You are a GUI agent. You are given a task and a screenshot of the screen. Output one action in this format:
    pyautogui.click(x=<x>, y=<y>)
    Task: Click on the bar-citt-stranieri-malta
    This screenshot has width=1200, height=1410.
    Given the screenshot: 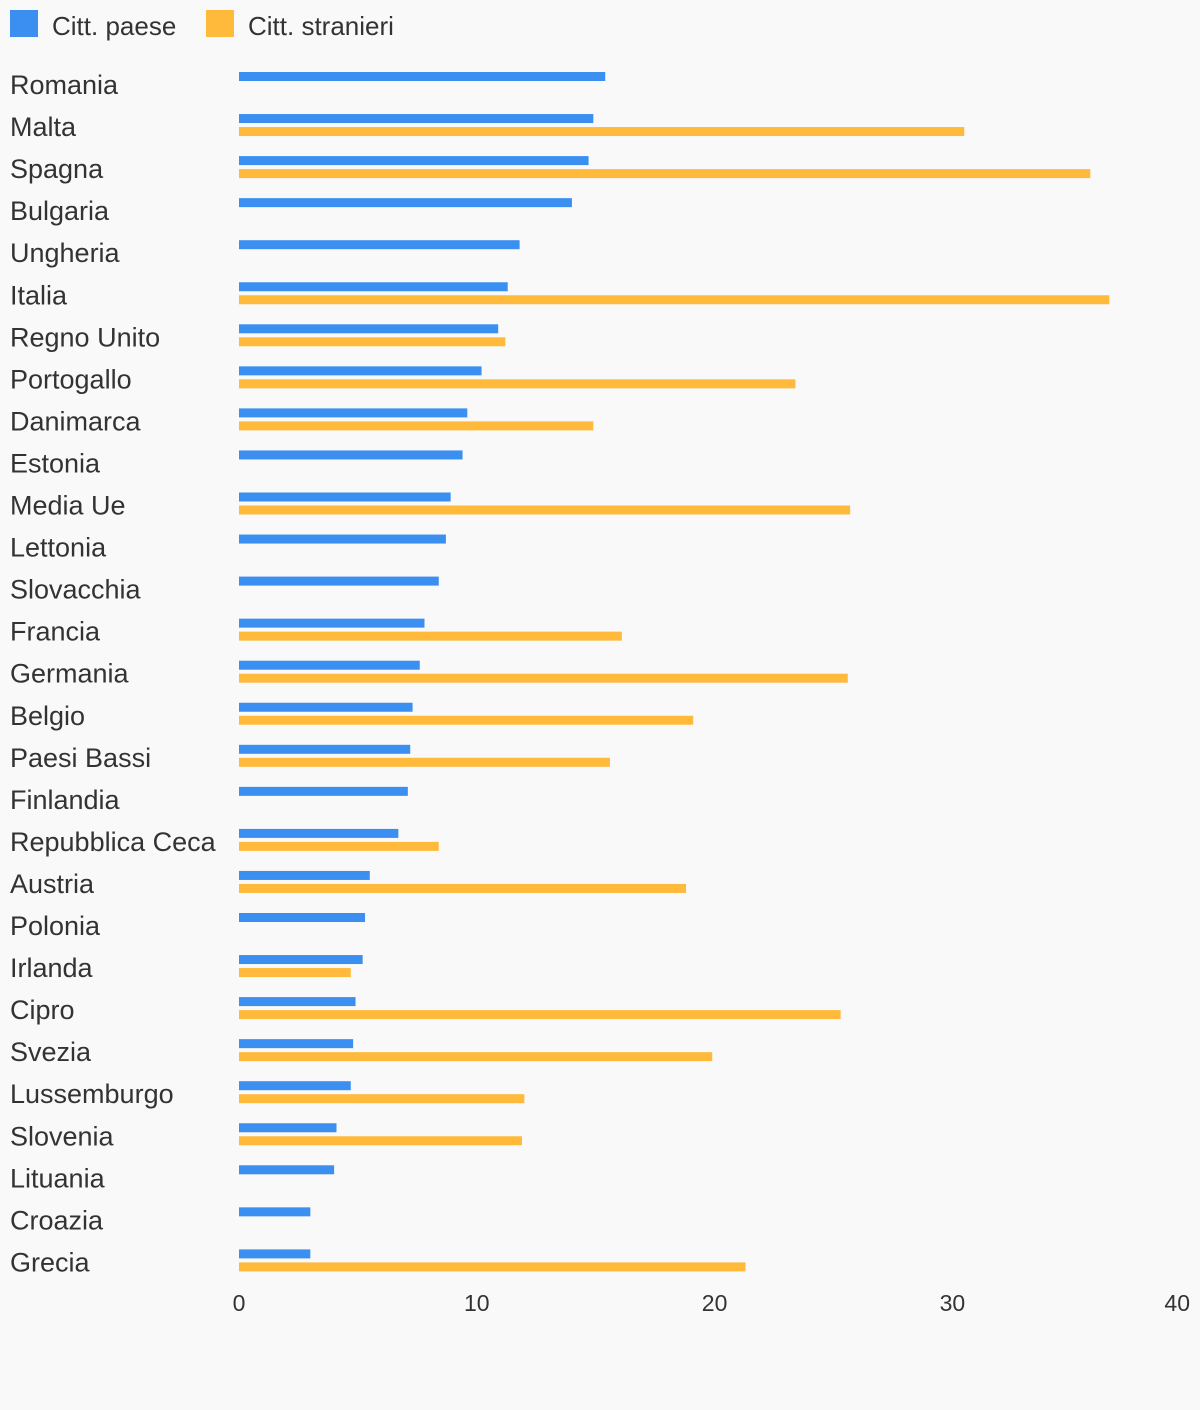 What is the action you would take?
    pyautogui.click(x=602, y=132)
    